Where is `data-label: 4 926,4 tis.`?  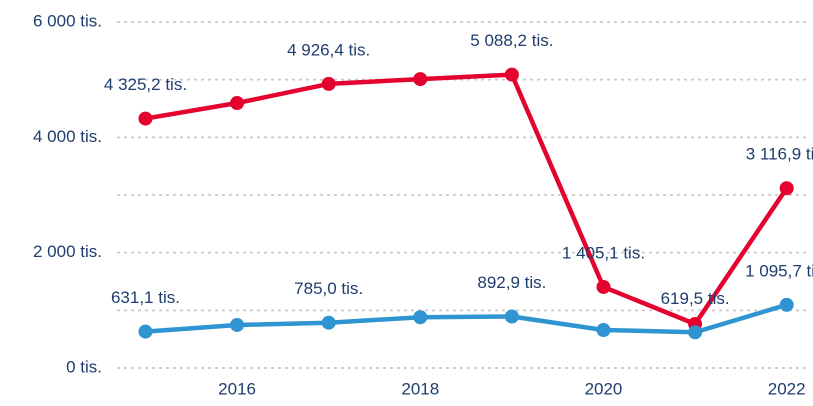 data-label: 4 926,4 tis. is located at coordinates (328, 49).